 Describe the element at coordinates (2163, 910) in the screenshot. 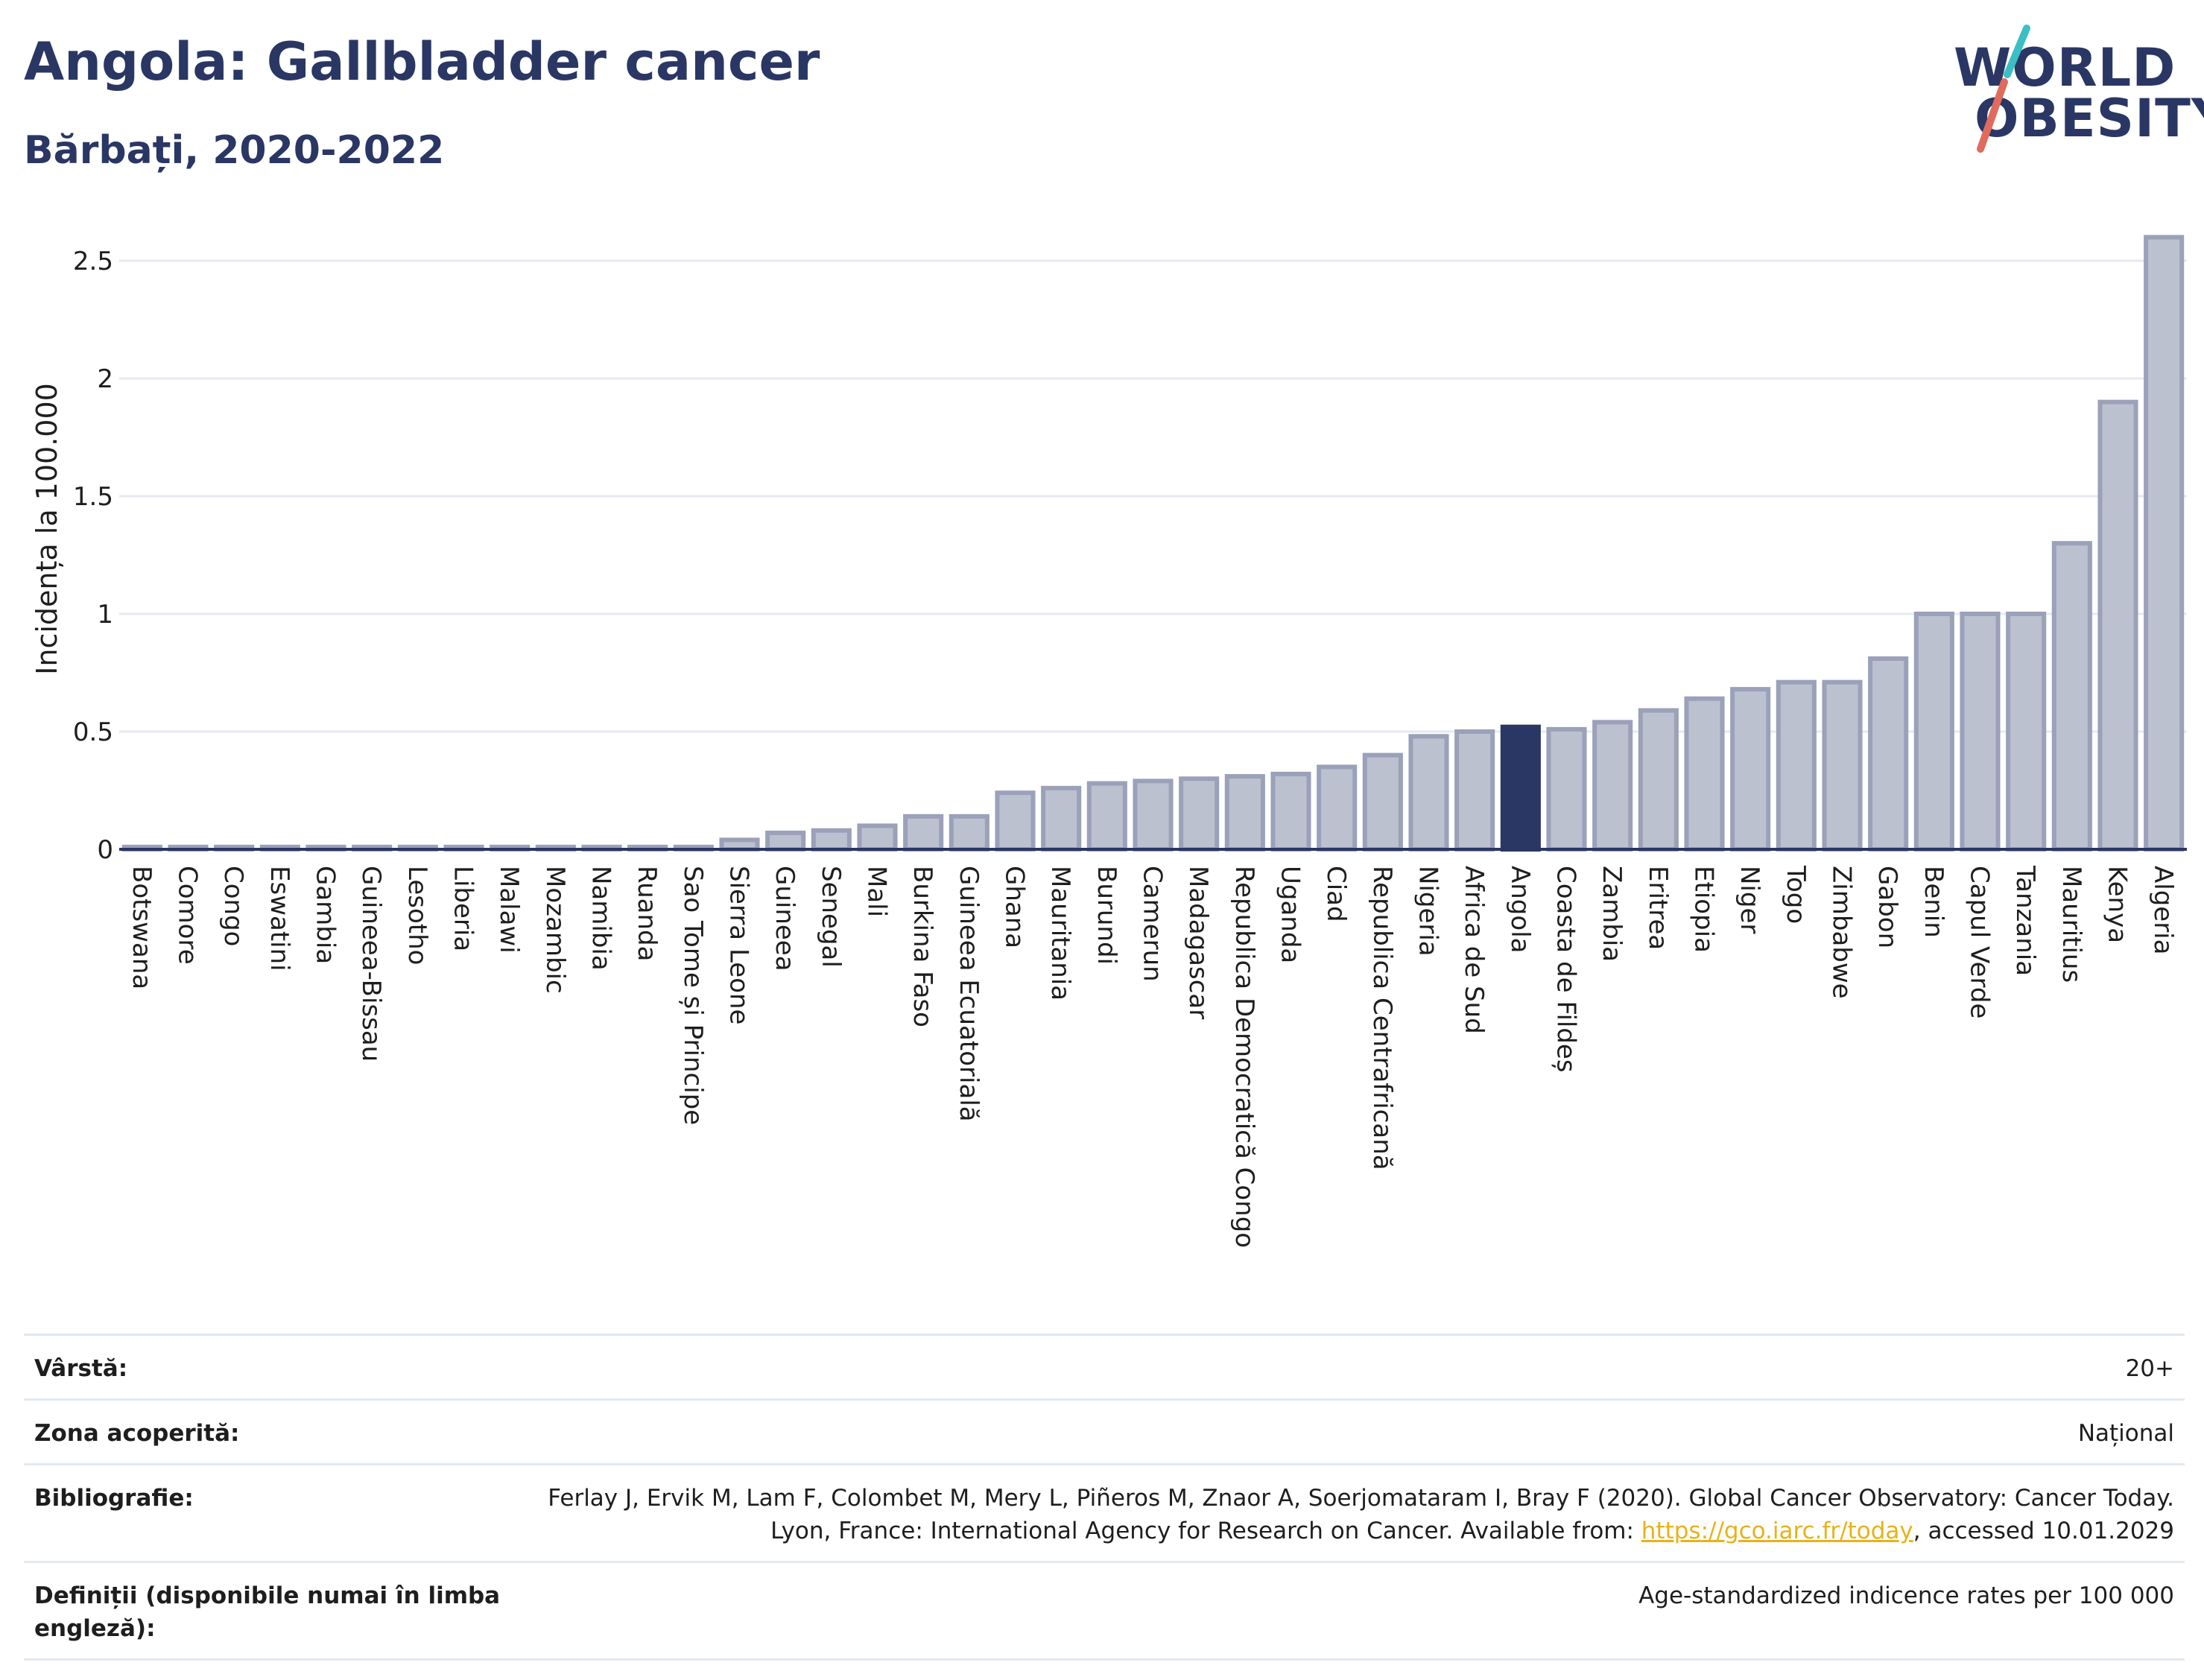

I see `x-tick-label: Algeria` at that location.